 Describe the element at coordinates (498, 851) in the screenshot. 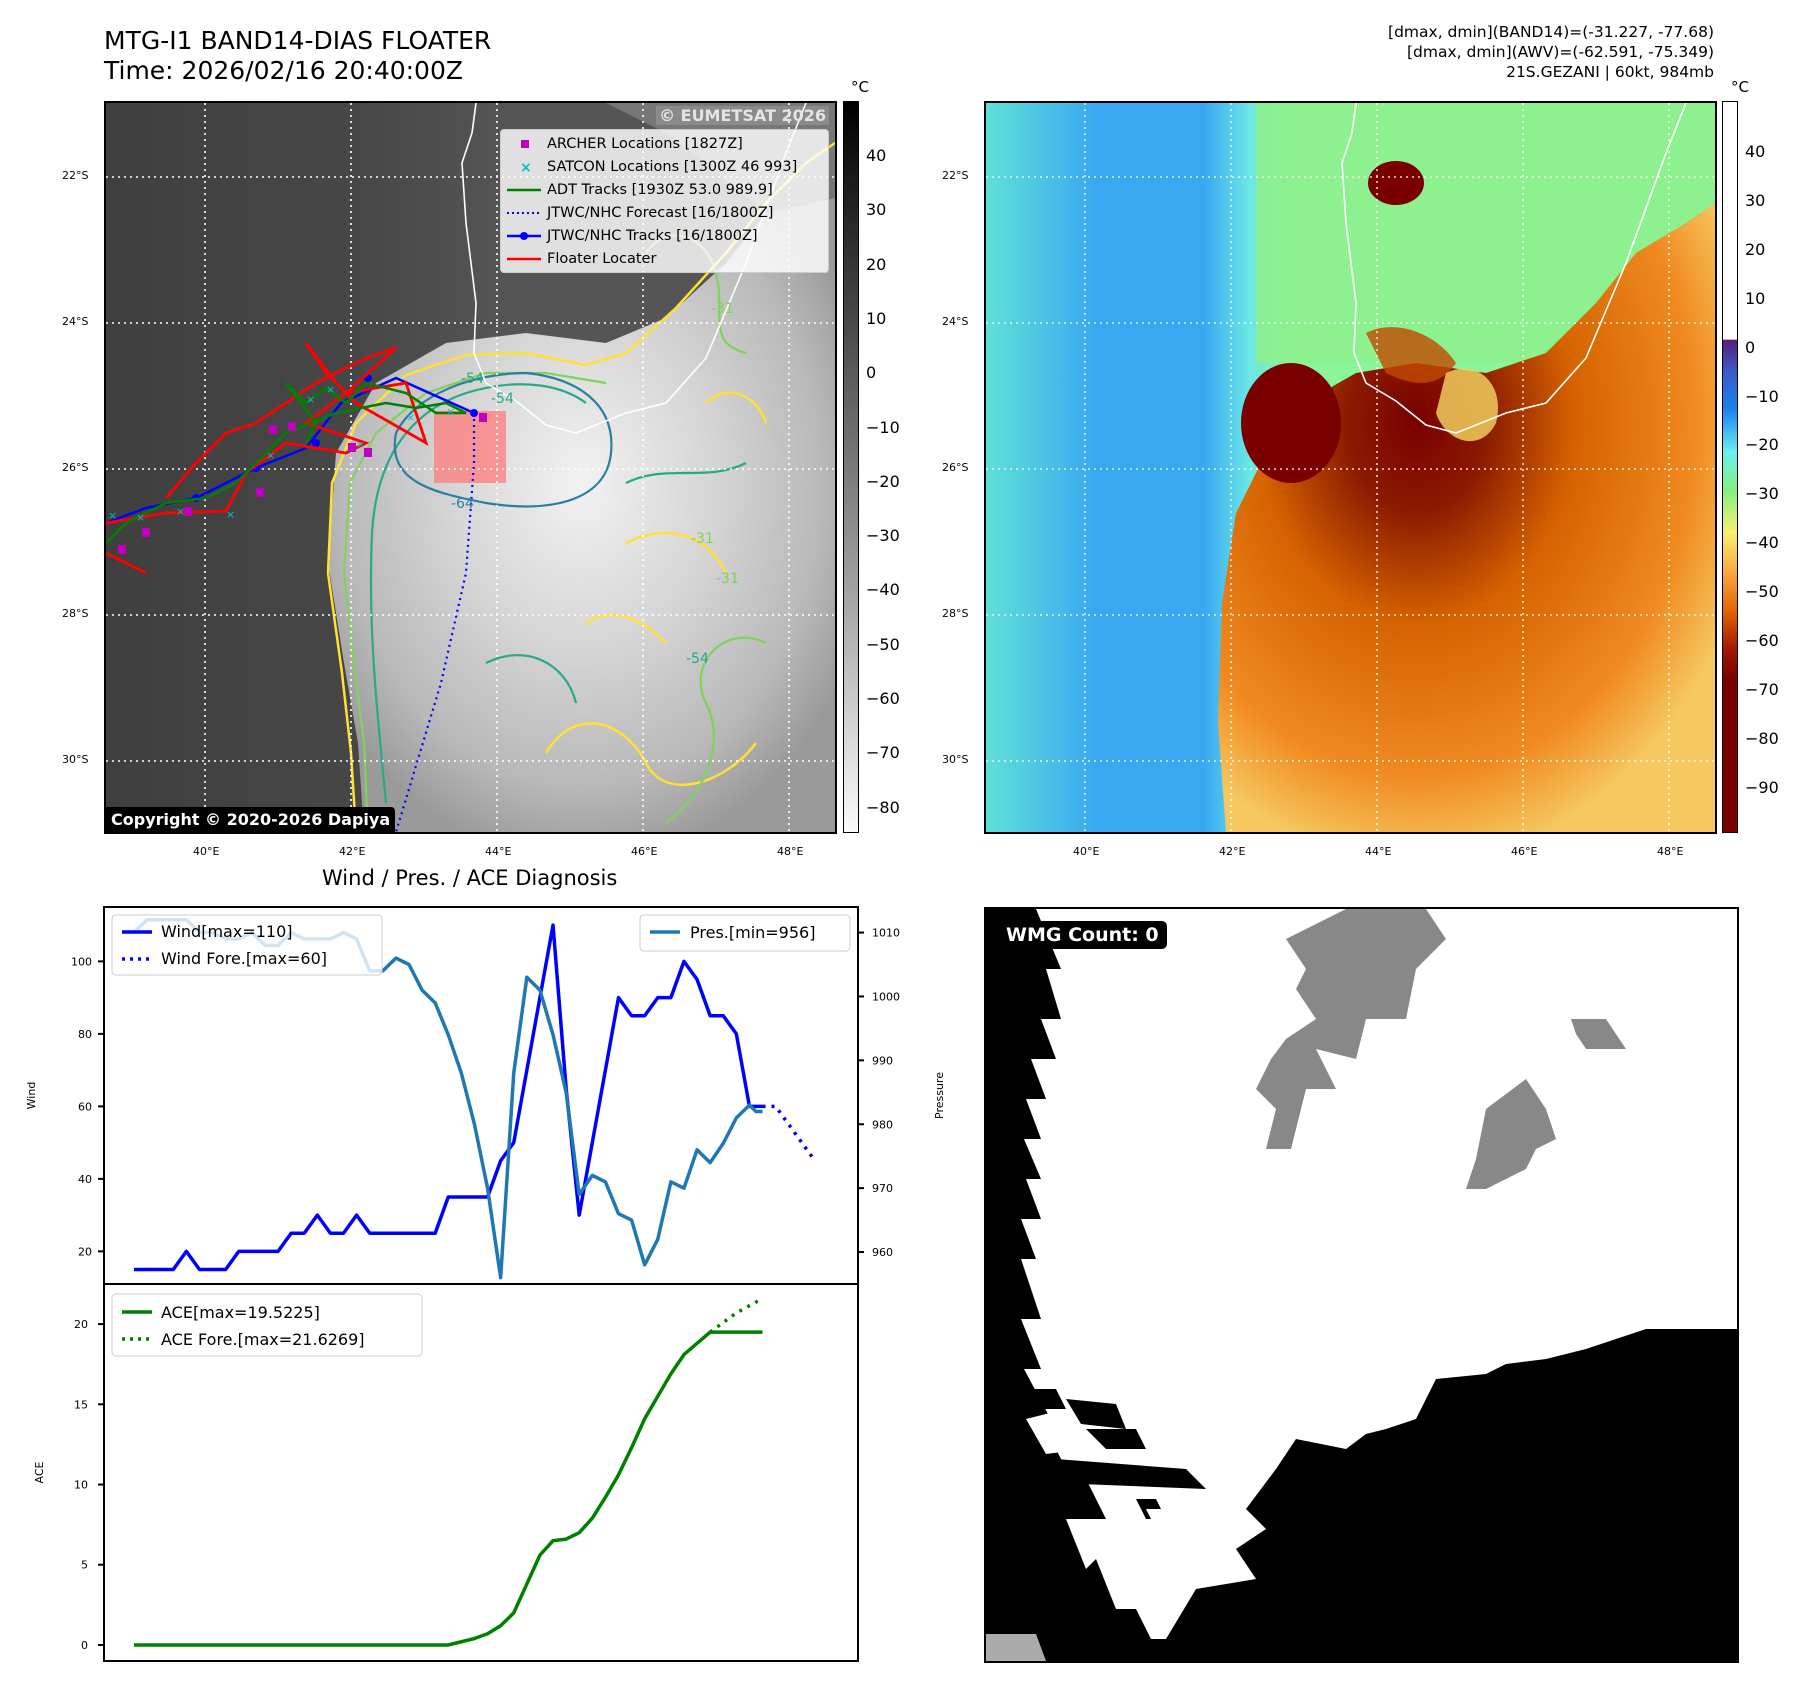

I see `lon-label: 44°E` at that location.